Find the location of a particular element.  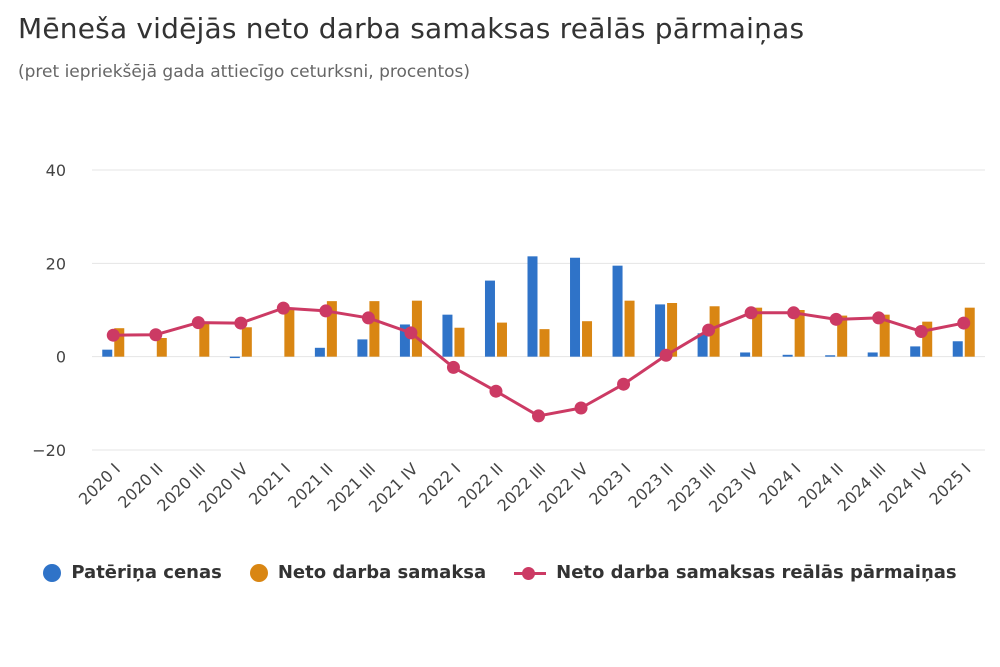

x-tick-label: 2025 I is located at coordinates (949, 483).